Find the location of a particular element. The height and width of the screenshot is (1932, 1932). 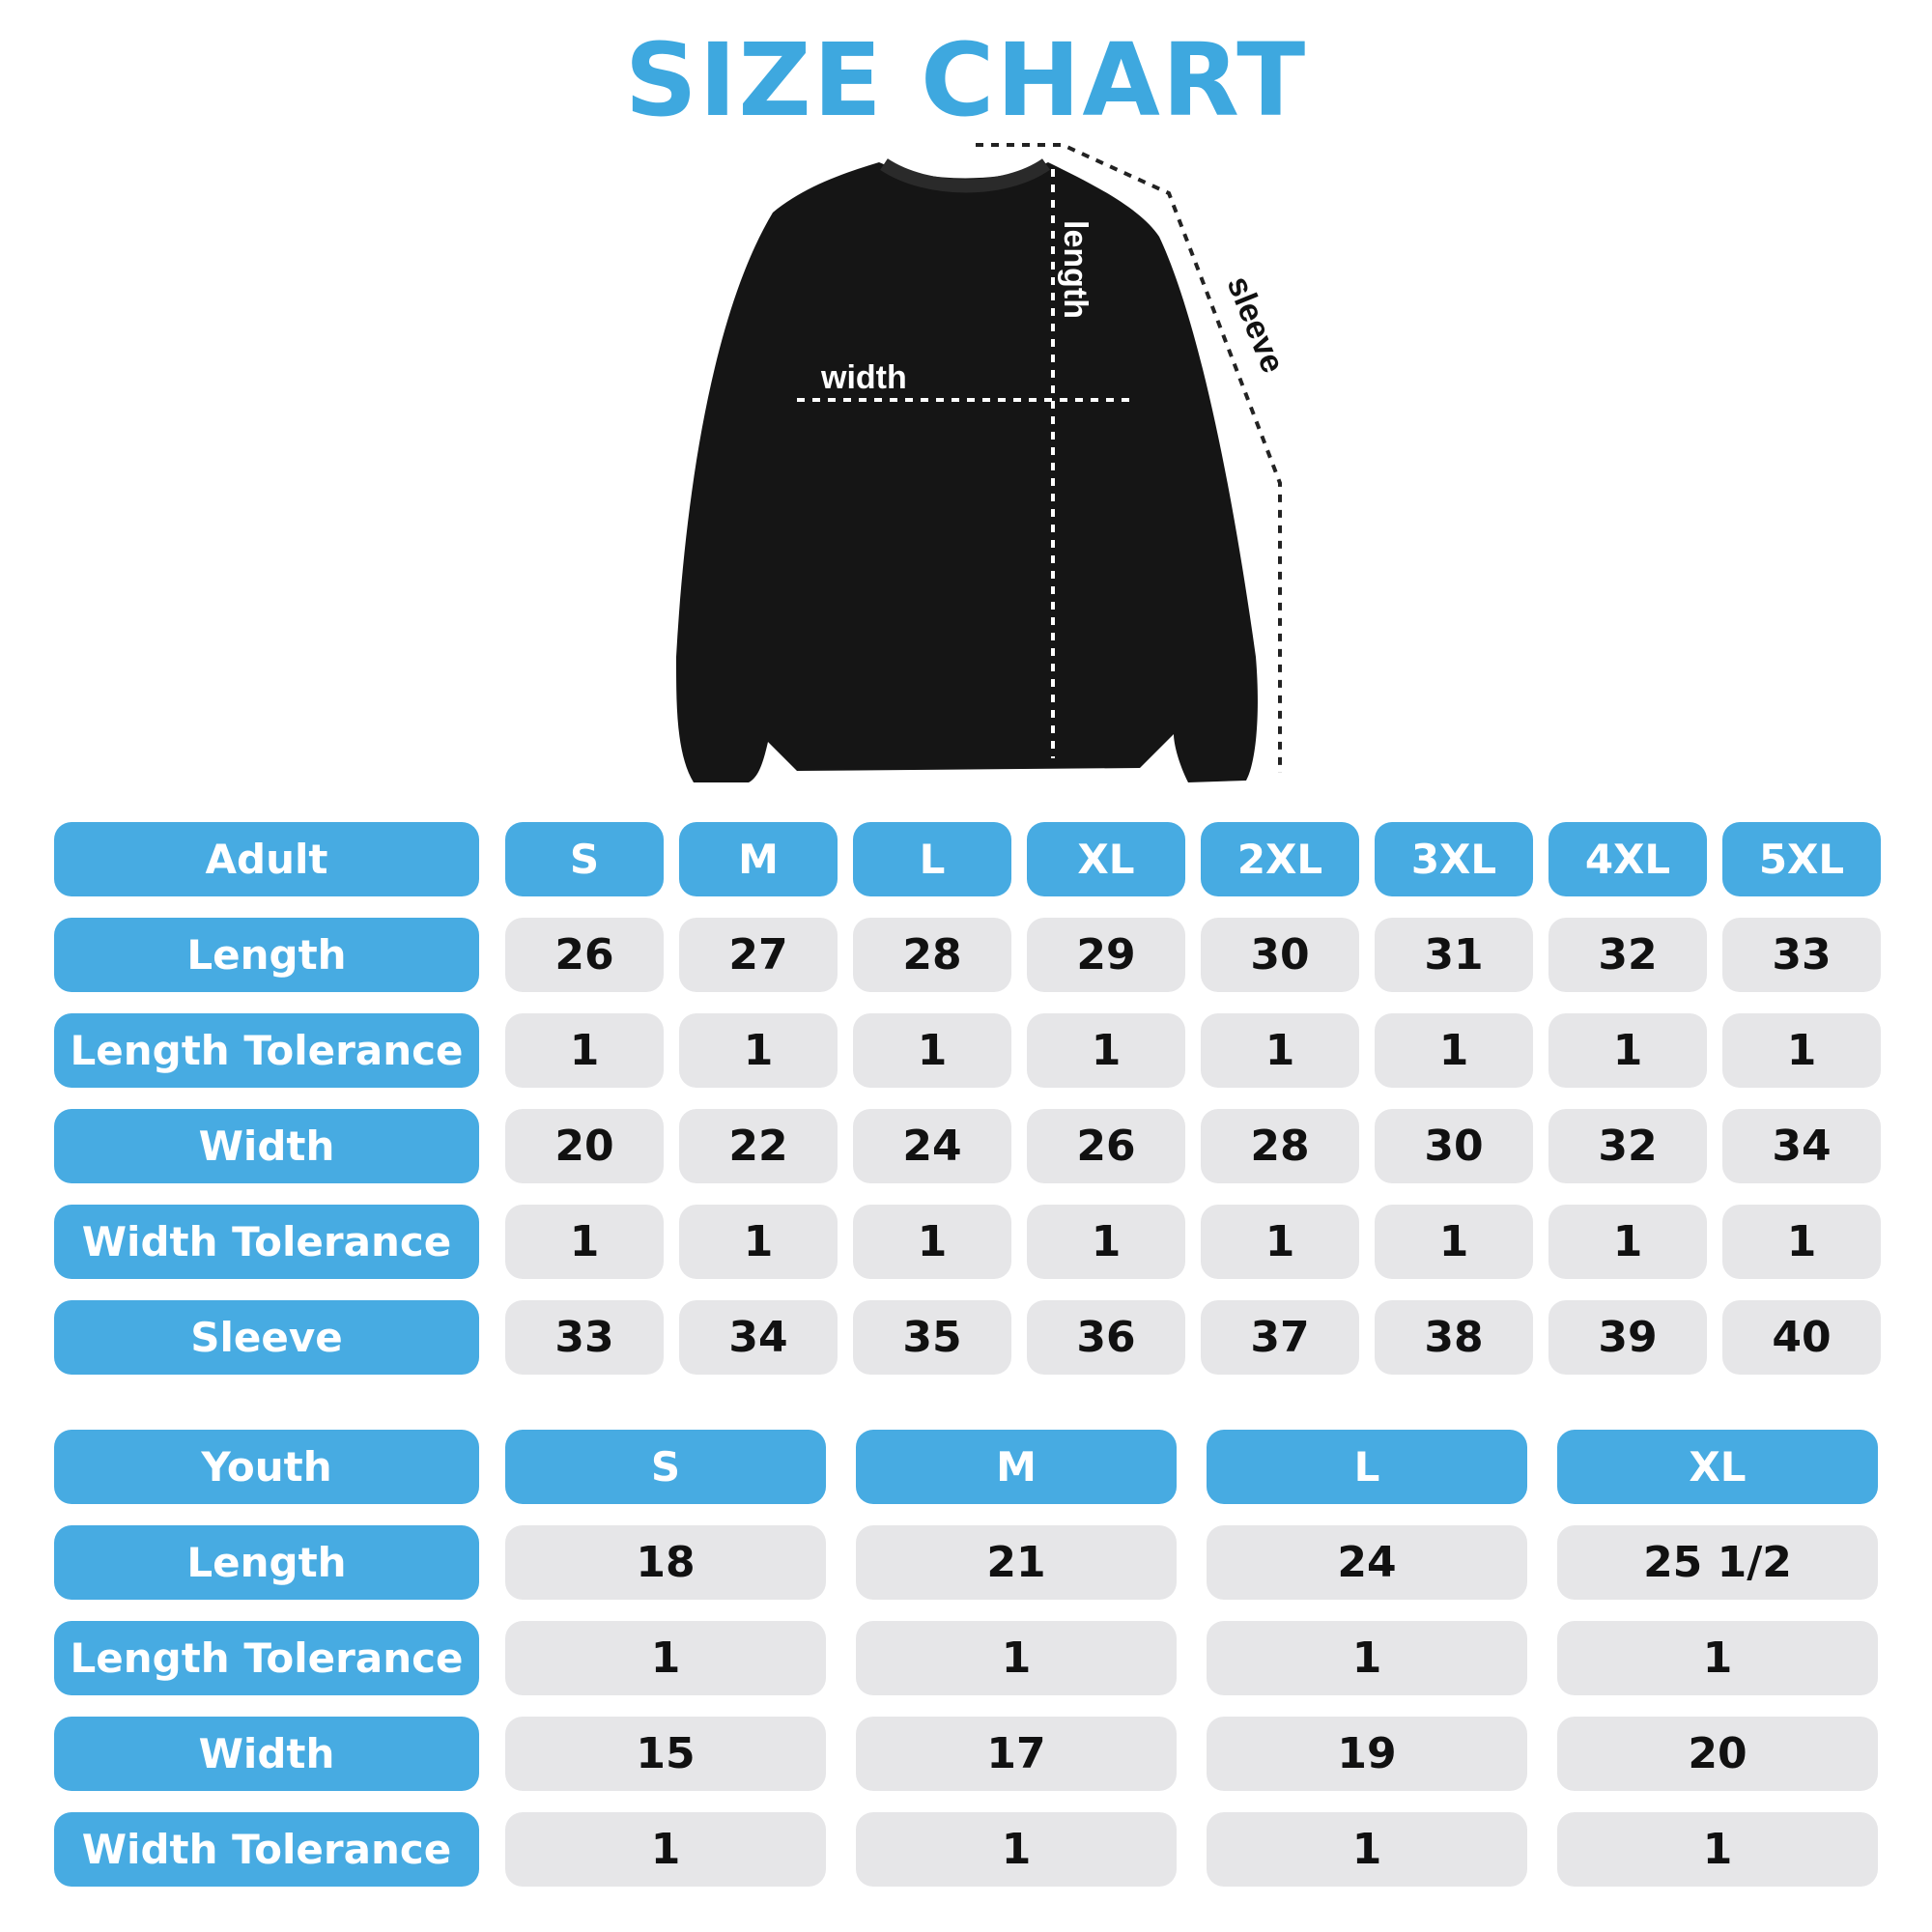

table-cell: 19 is located at coordinates (1367, 1754).